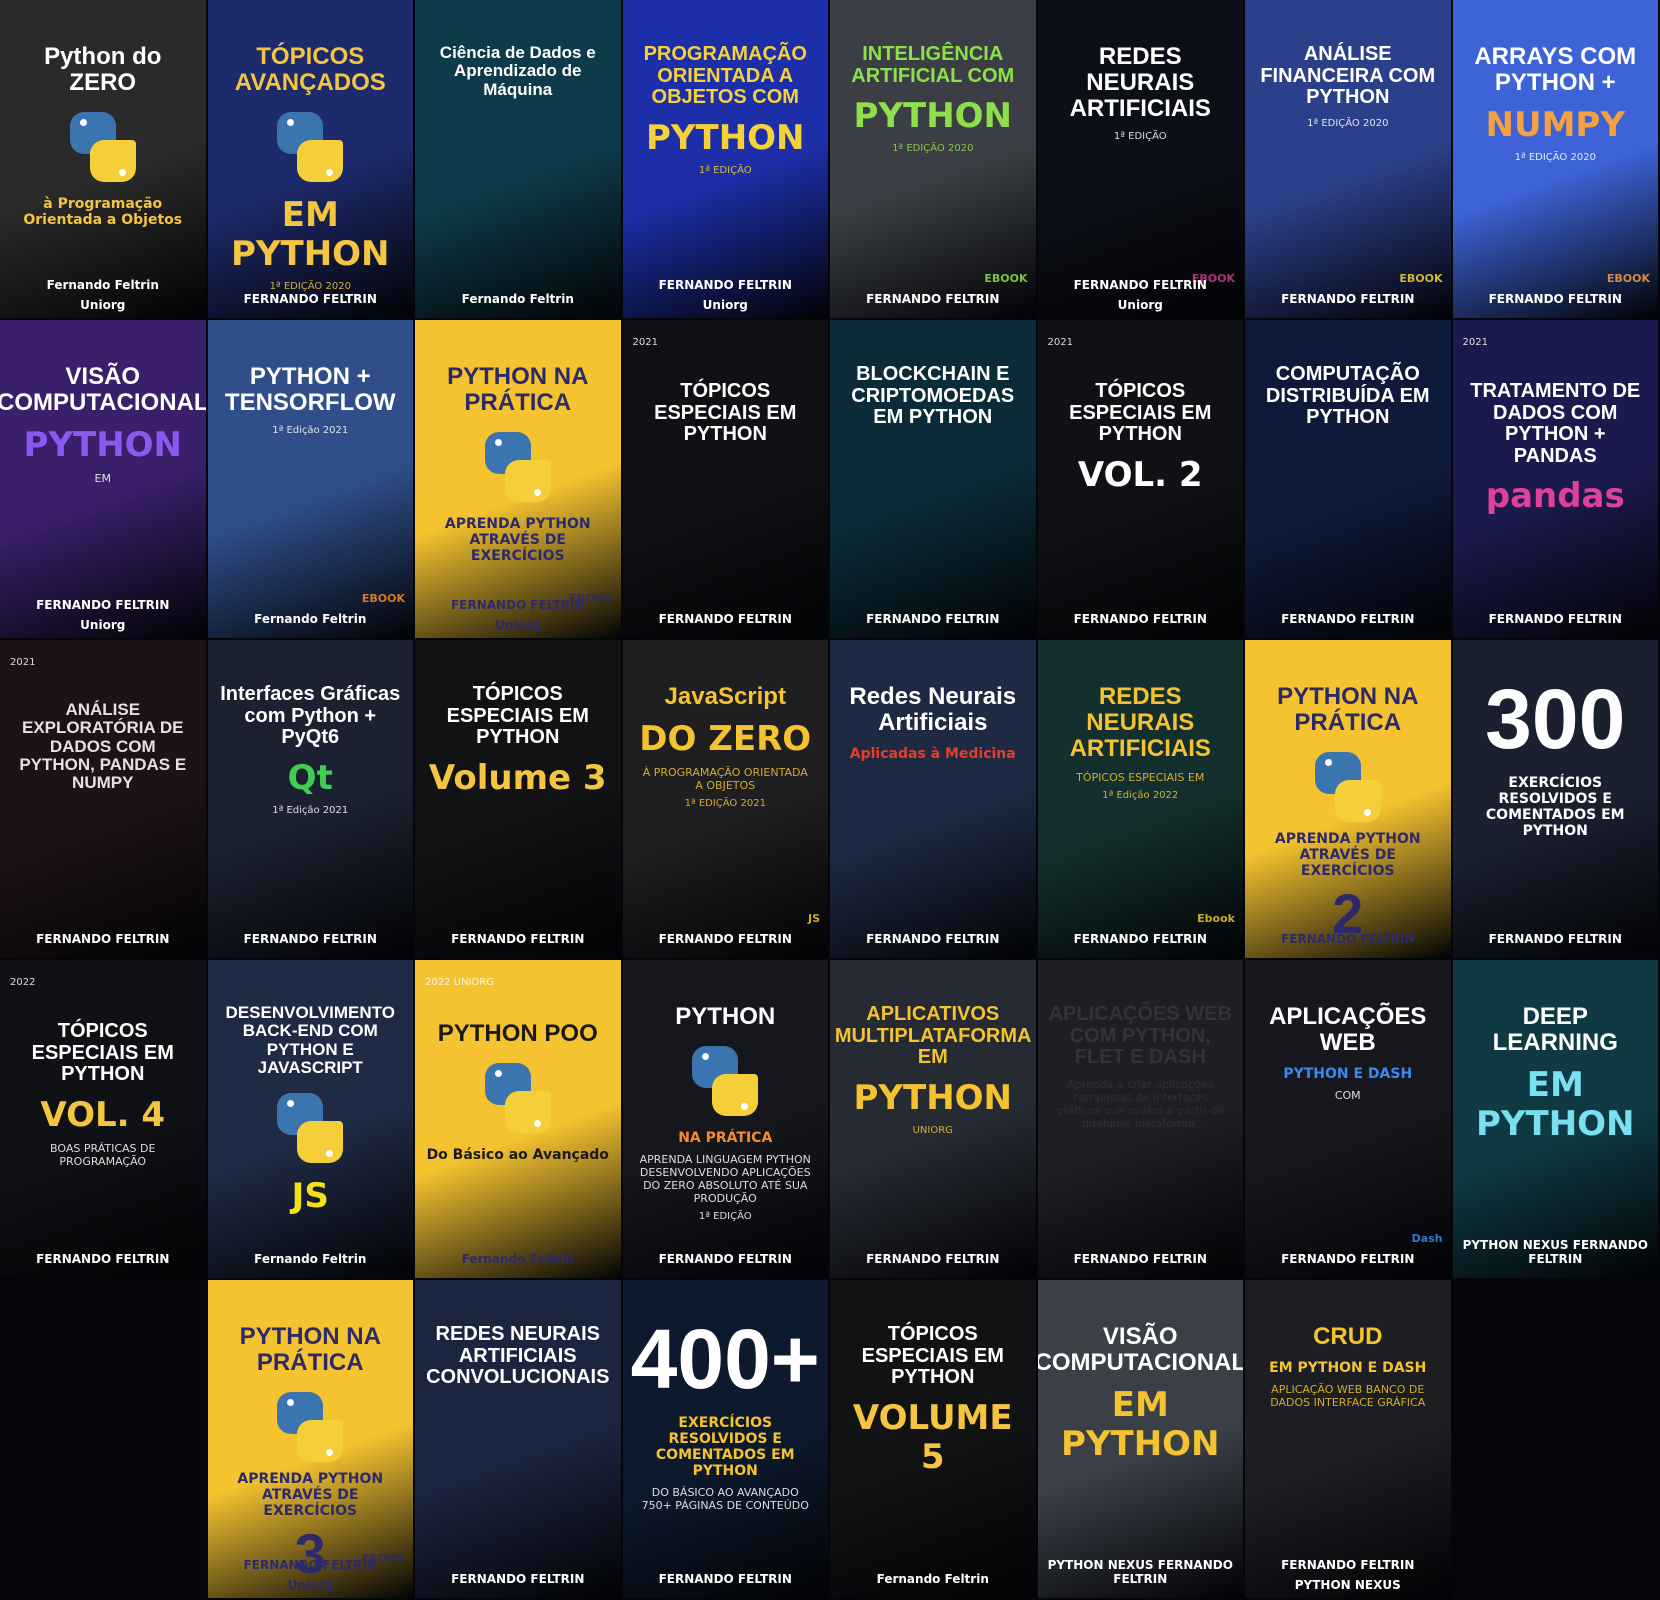  I want to click on book-subtitle: pandas, so click(1555, 496).